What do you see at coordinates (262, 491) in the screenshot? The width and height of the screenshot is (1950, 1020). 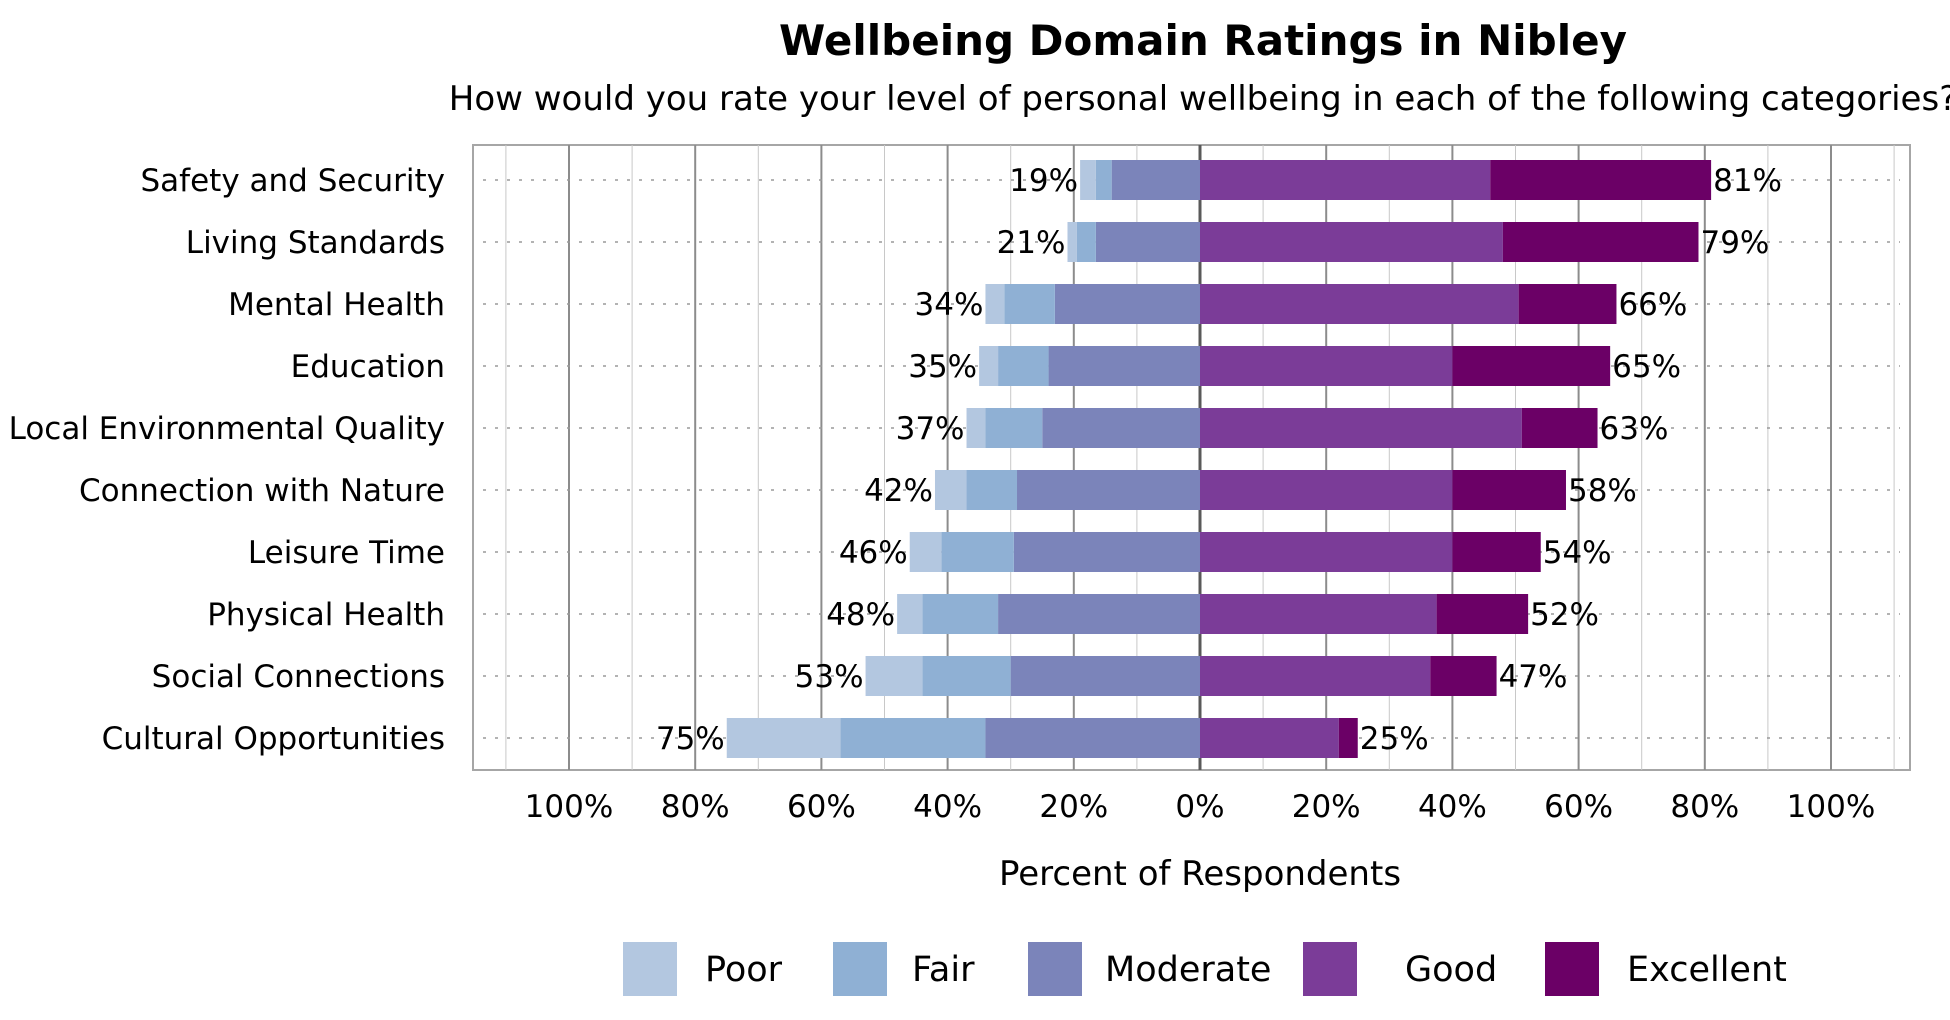 I see `category-label: Connection with Nature` at bounding box center [262, 491].